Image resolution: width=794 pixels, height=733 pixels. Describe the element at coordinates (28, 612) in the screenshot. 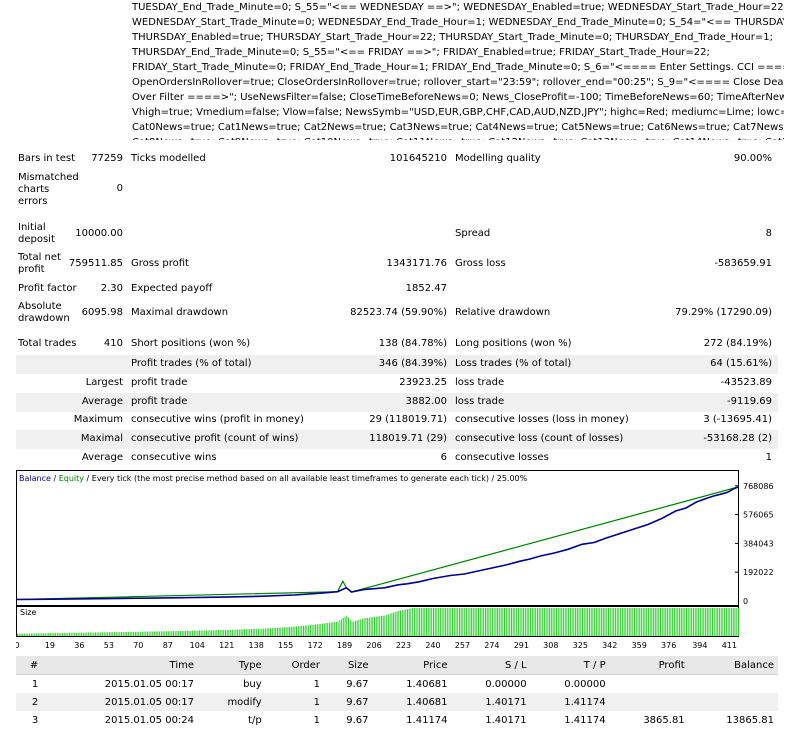

I see `size-label: Size` at that location.